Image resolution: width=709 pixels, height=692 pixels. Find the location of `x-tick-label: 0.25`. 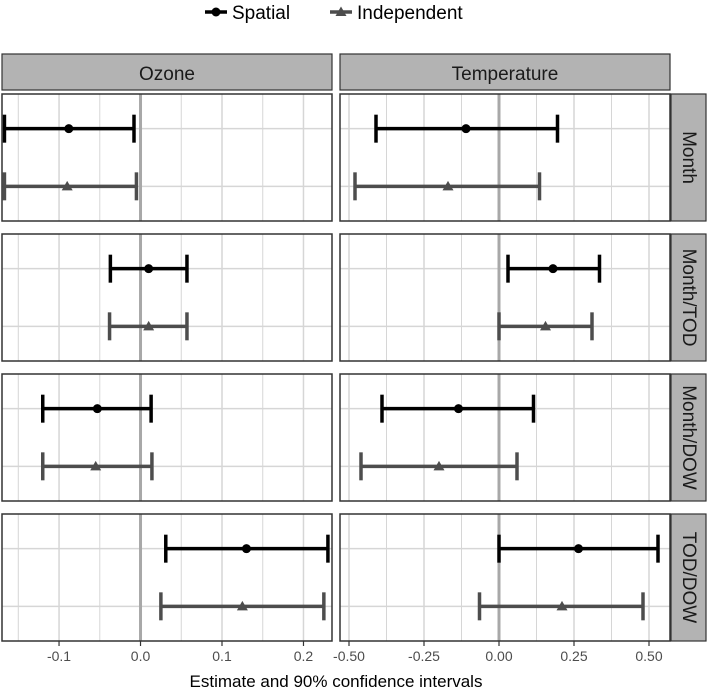

x-tick-label: 0.25 is located at coordinates (573, 656).